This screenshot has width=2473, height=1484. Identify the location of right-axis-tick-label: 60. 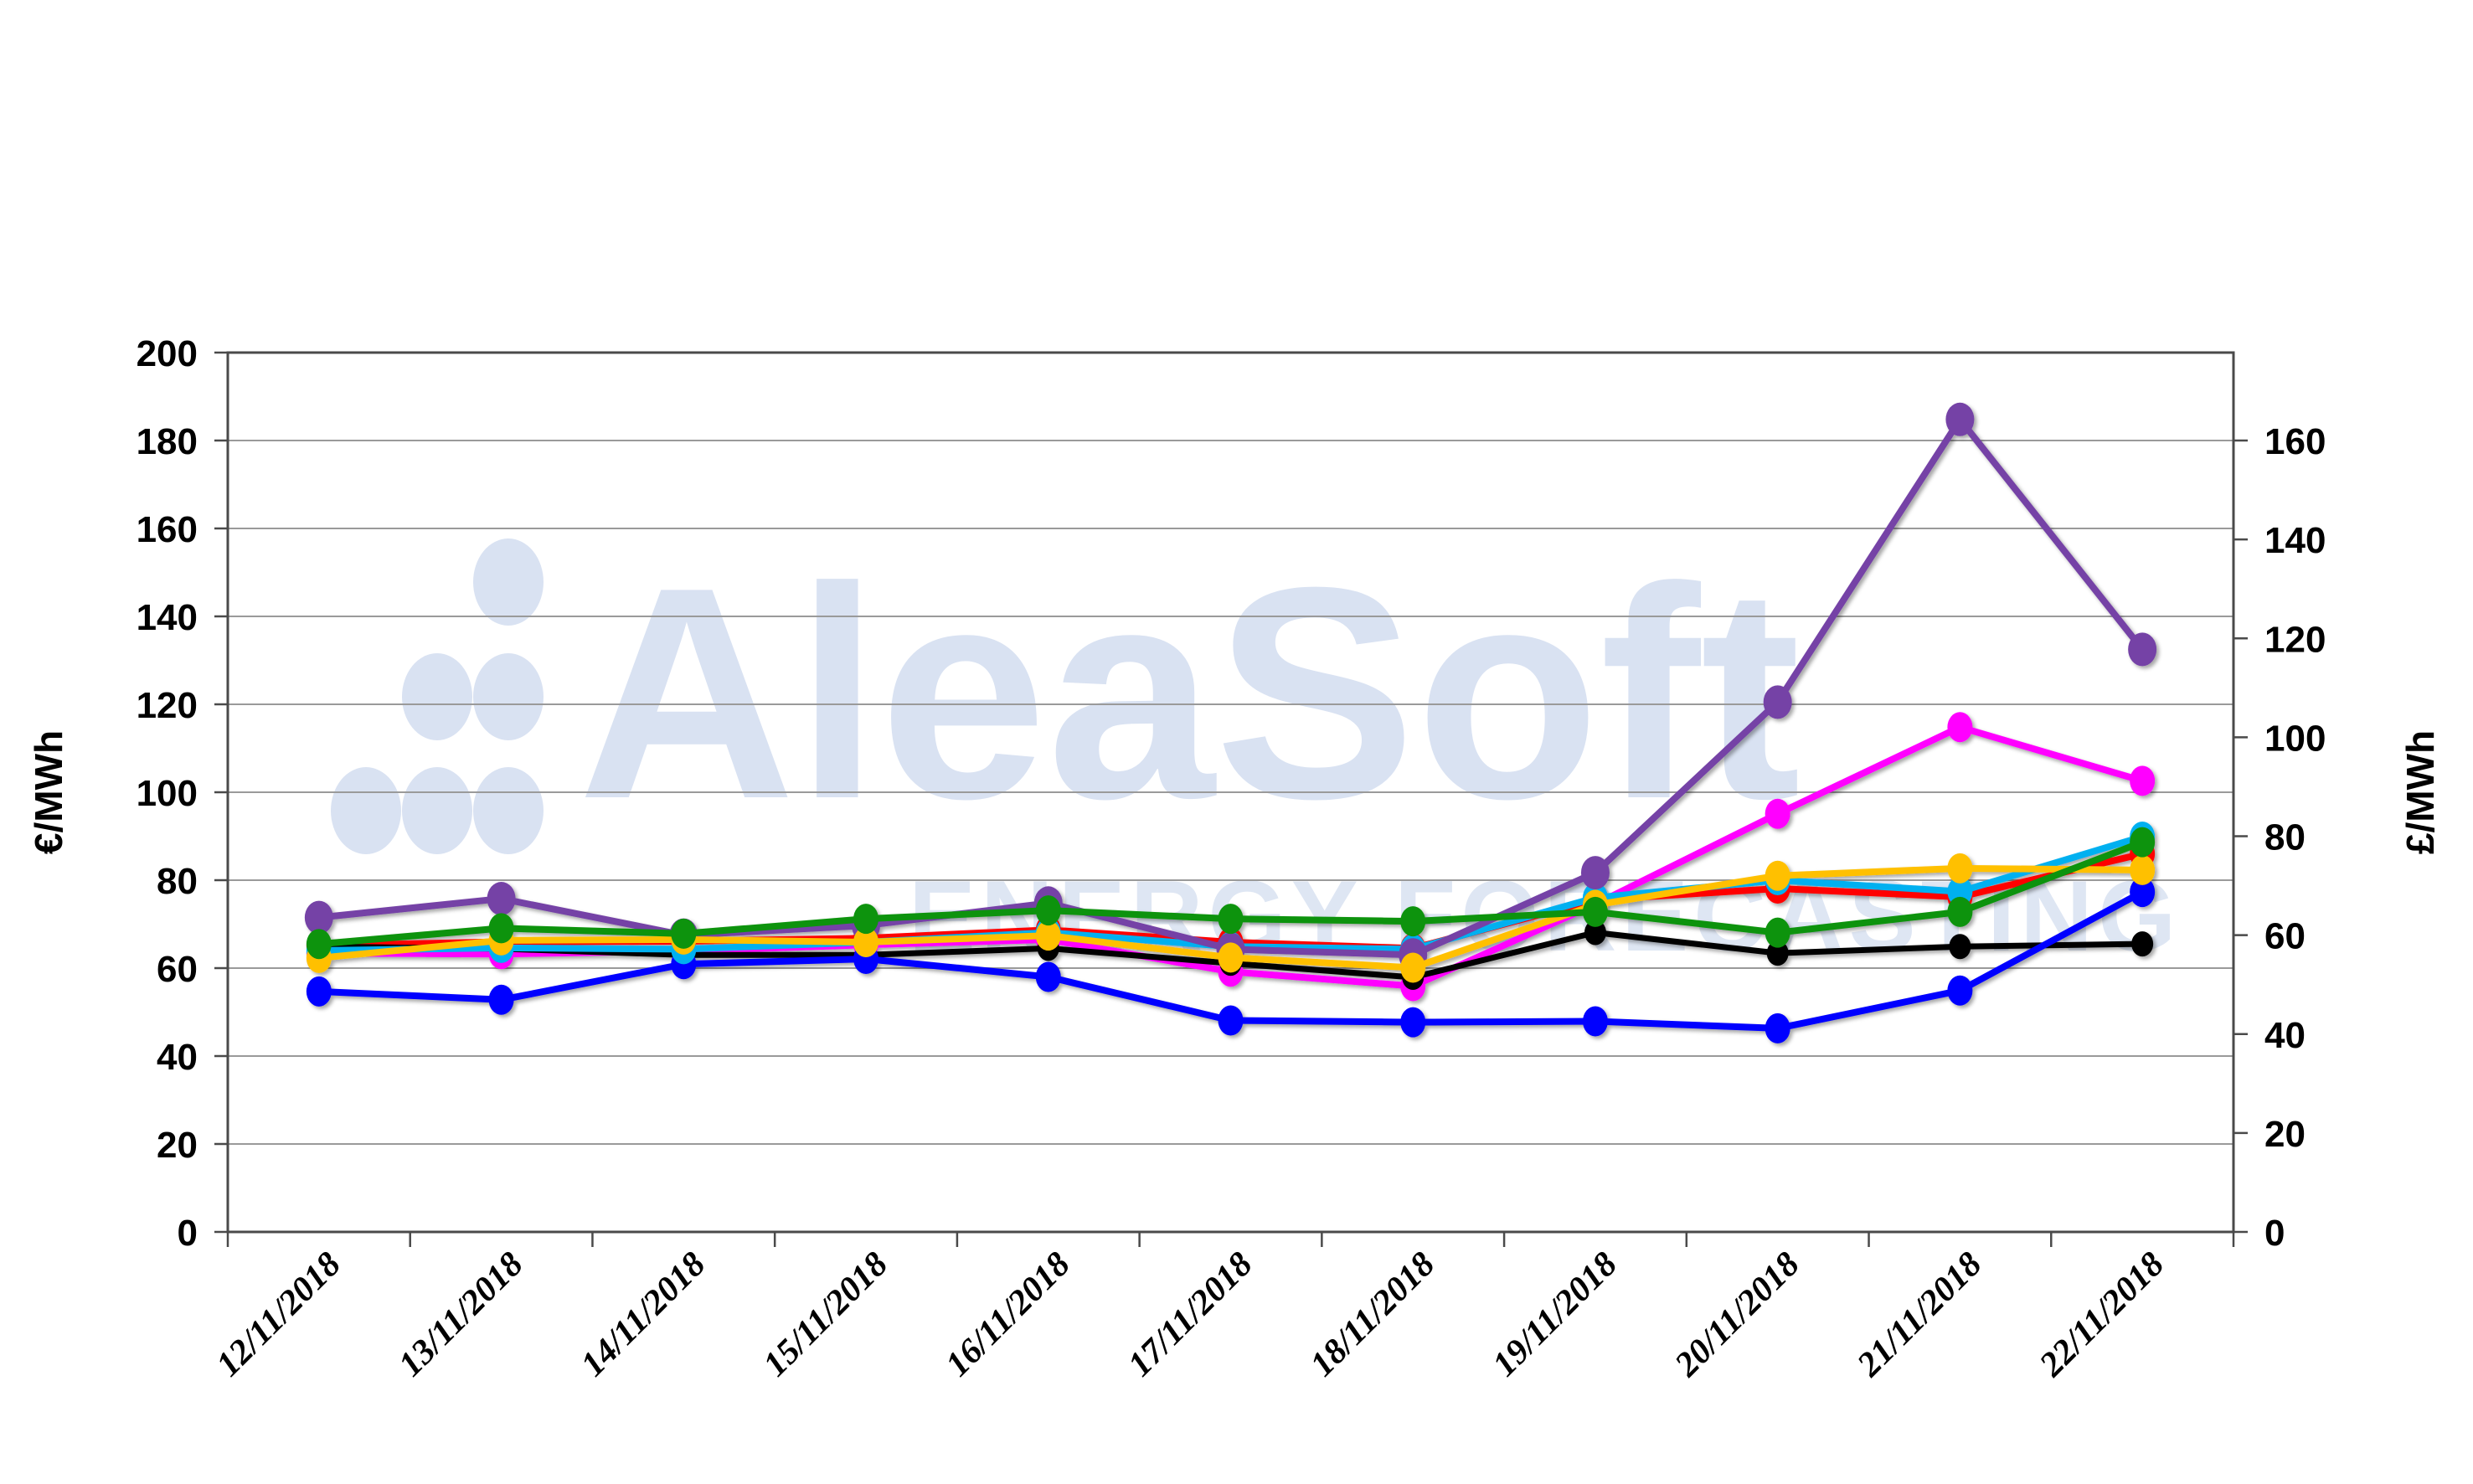
(2285, 936).